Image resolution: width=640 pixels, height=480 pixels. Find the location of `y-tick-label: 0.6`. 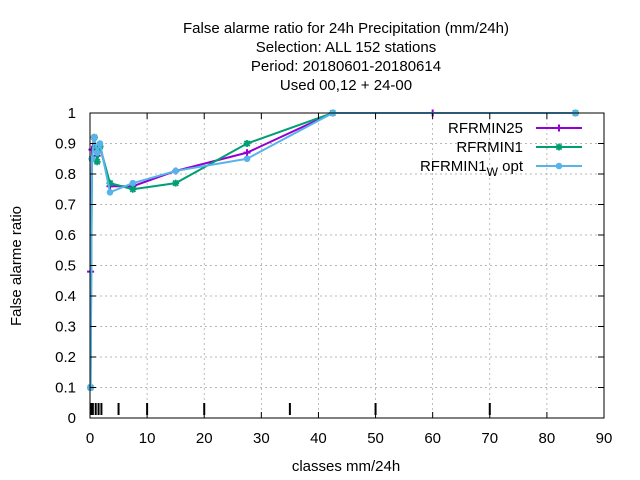

y-tick-label: 0.6 is located at coordinates (65, 235).